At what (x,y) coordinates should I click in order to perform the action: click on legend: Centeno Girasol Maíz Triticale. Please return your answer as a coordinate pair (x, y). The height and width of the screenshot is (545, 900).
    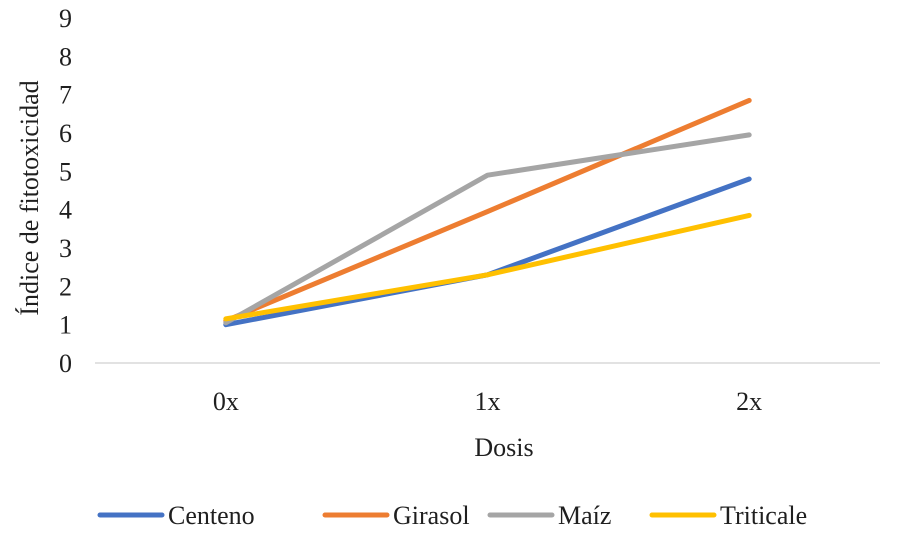
    Looking at the image, I should click on (452, 515).